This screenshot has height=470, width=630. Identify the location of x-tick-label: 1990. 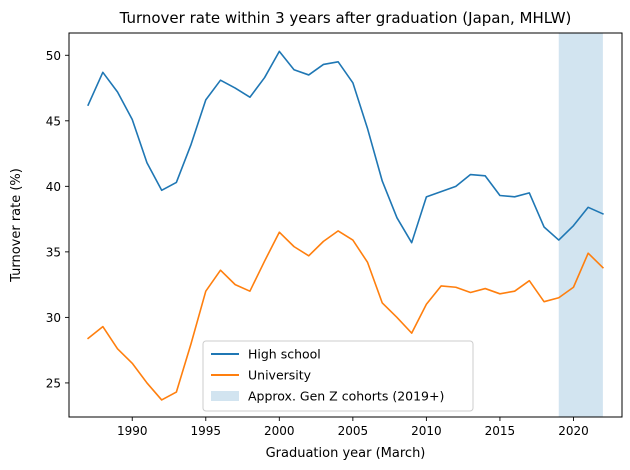
(132, 431).